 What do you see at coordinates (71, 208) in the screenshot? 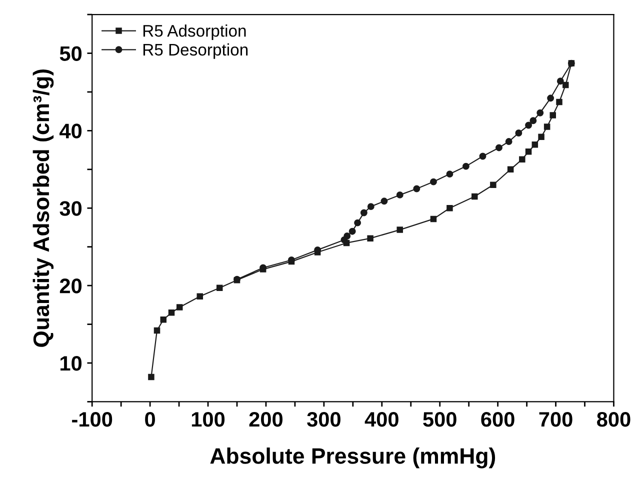
I see `y-tick-label: 30` at bounding box center [71, 208].